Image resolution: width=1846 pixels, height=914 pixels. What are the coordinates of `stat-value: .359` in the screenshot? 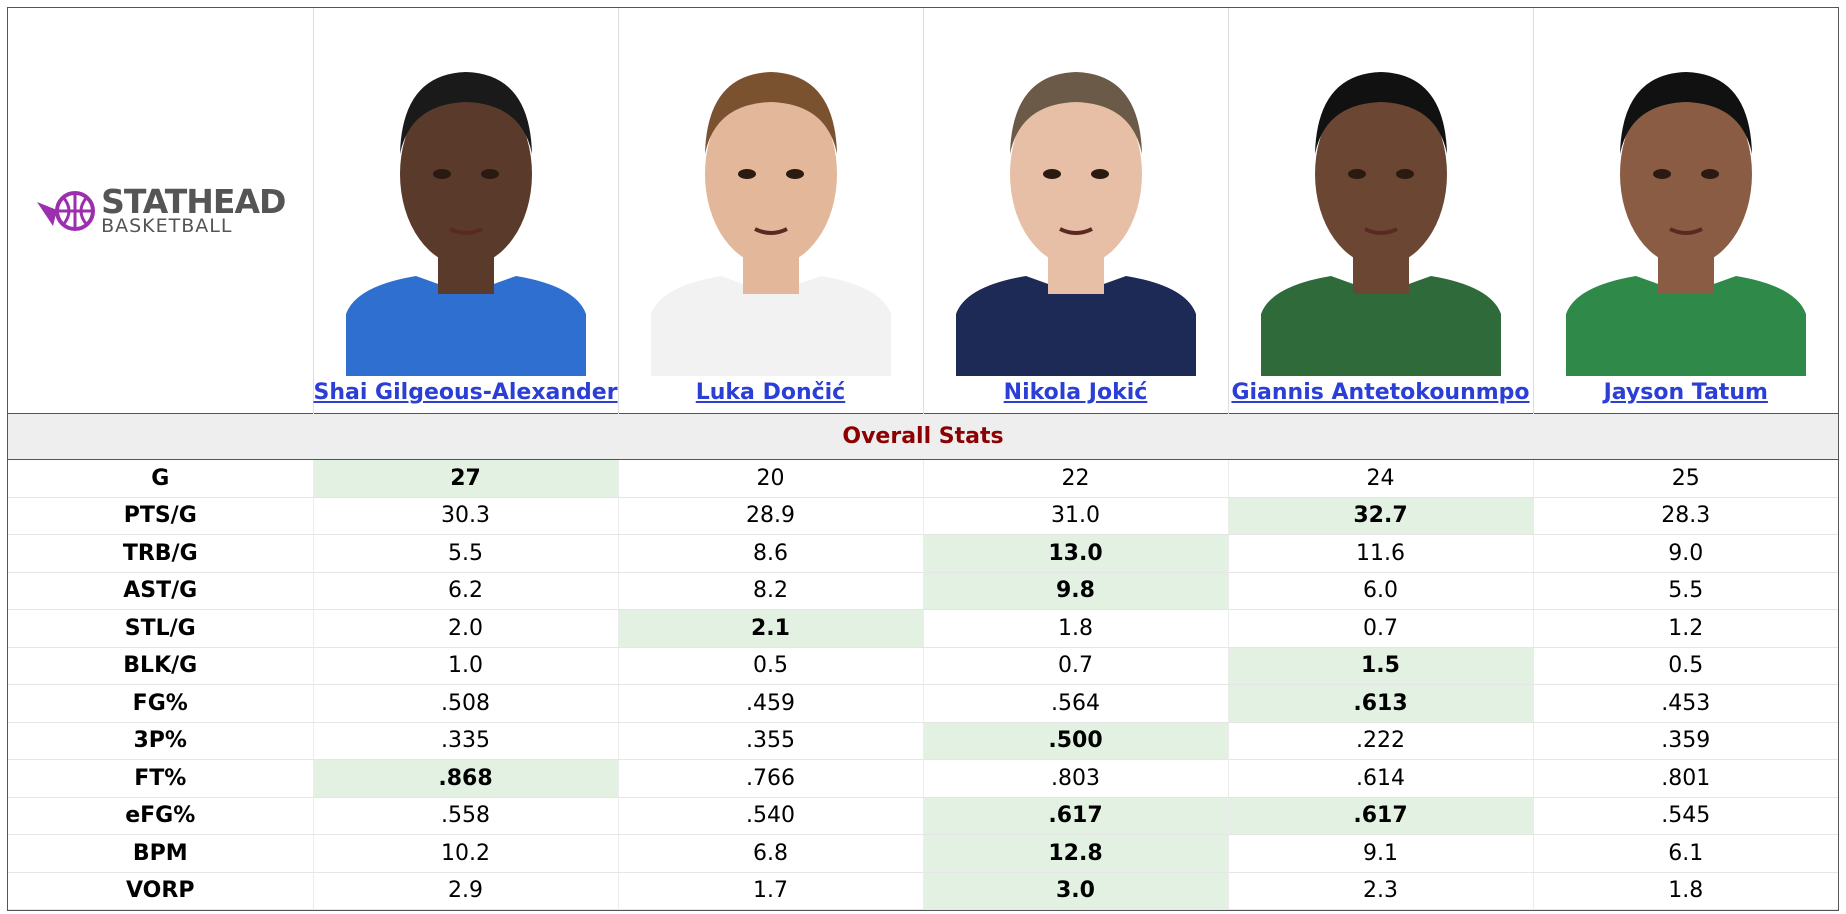 It's located at (1685, 741).